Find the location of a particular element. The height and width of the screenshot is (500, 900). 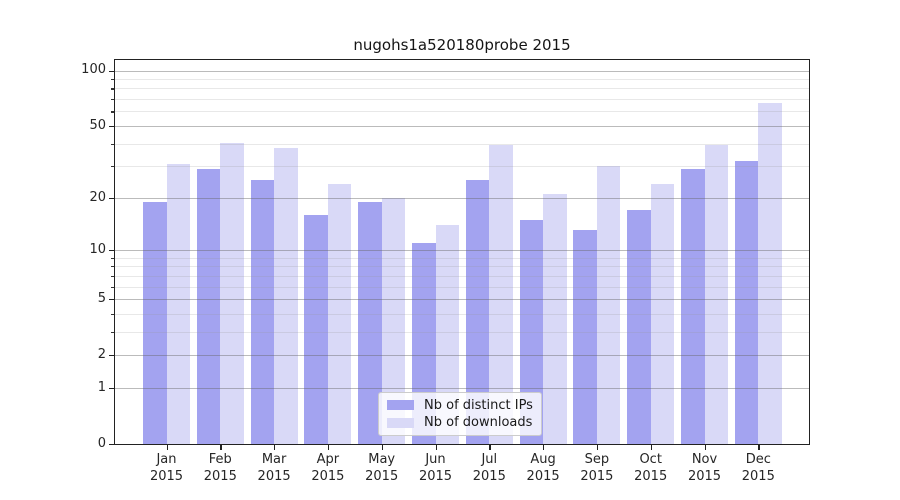

x-tick-mark-apr is located at coordinates (328, 447).